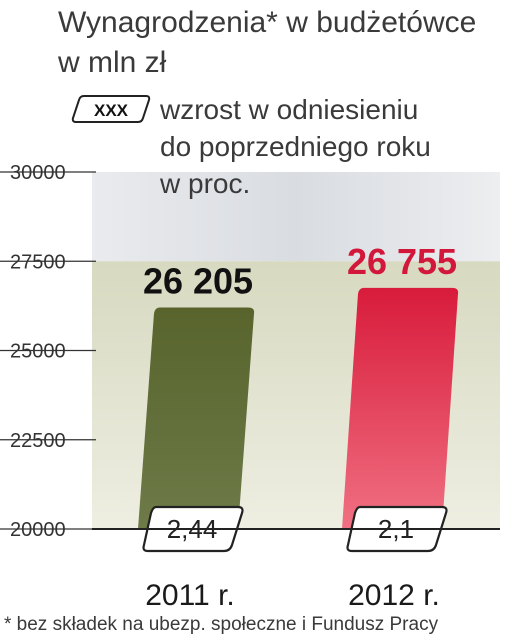 Image resolution: width=532 pixels, height=640 pixels. Describe the element at coordinates (402, 261) in the screenshot. I see `bar-value-label: 26 755` at that location.